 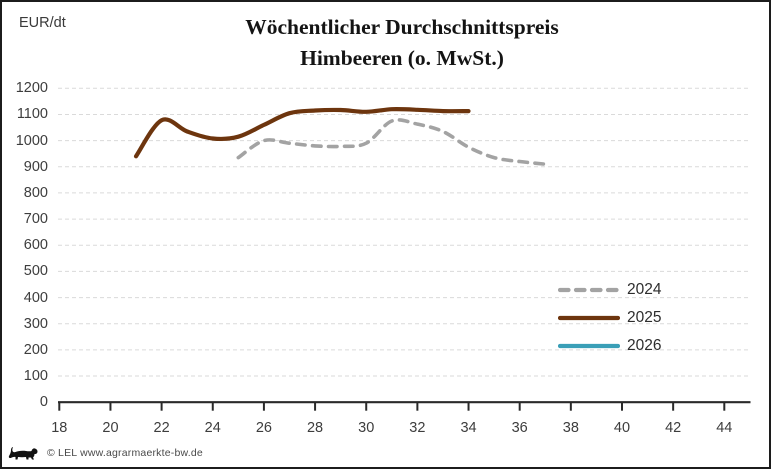 I want to click on legend-item-2025: 2025, so click(x=609, y=318).